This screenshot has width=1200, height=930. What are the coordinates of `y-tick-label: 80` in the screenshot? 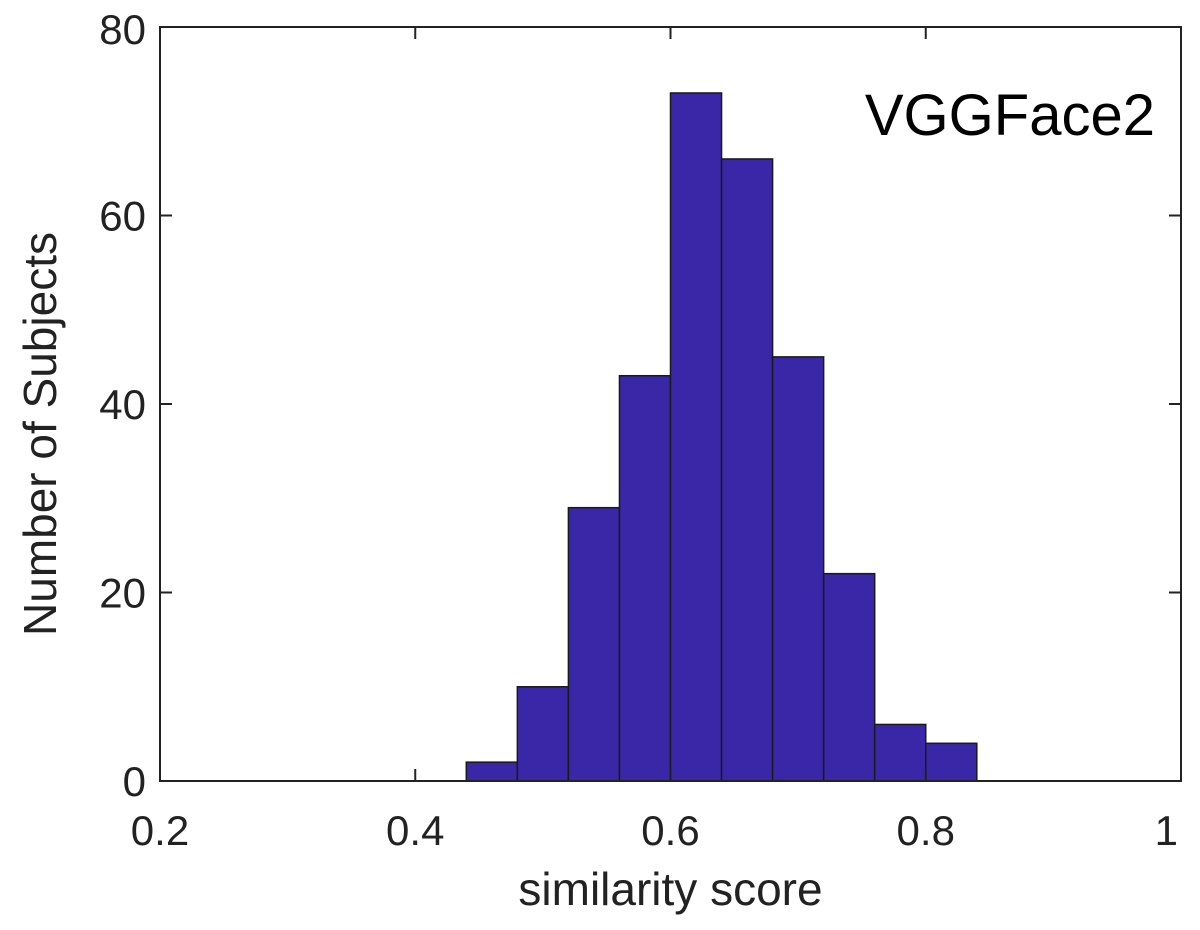 It's located at (122, 29).